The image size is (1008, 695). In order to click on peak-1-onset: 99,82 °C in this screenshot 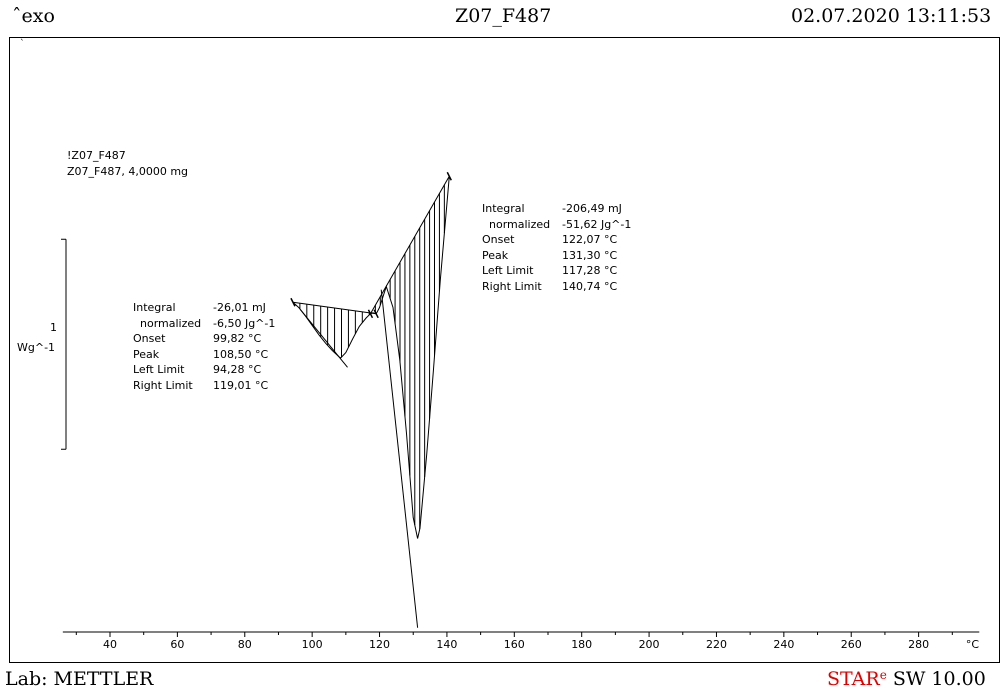, I will do `click(237, 338)`.